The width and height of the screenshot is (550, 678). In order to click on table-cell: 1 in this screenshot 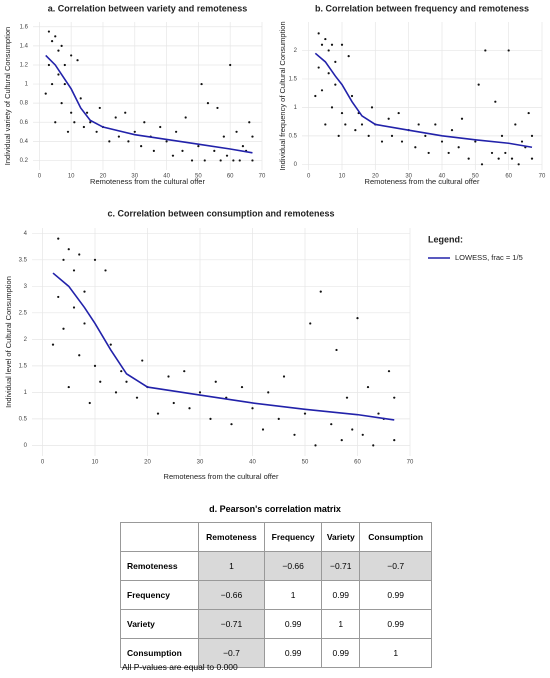, I will do `click(231, 566)`.